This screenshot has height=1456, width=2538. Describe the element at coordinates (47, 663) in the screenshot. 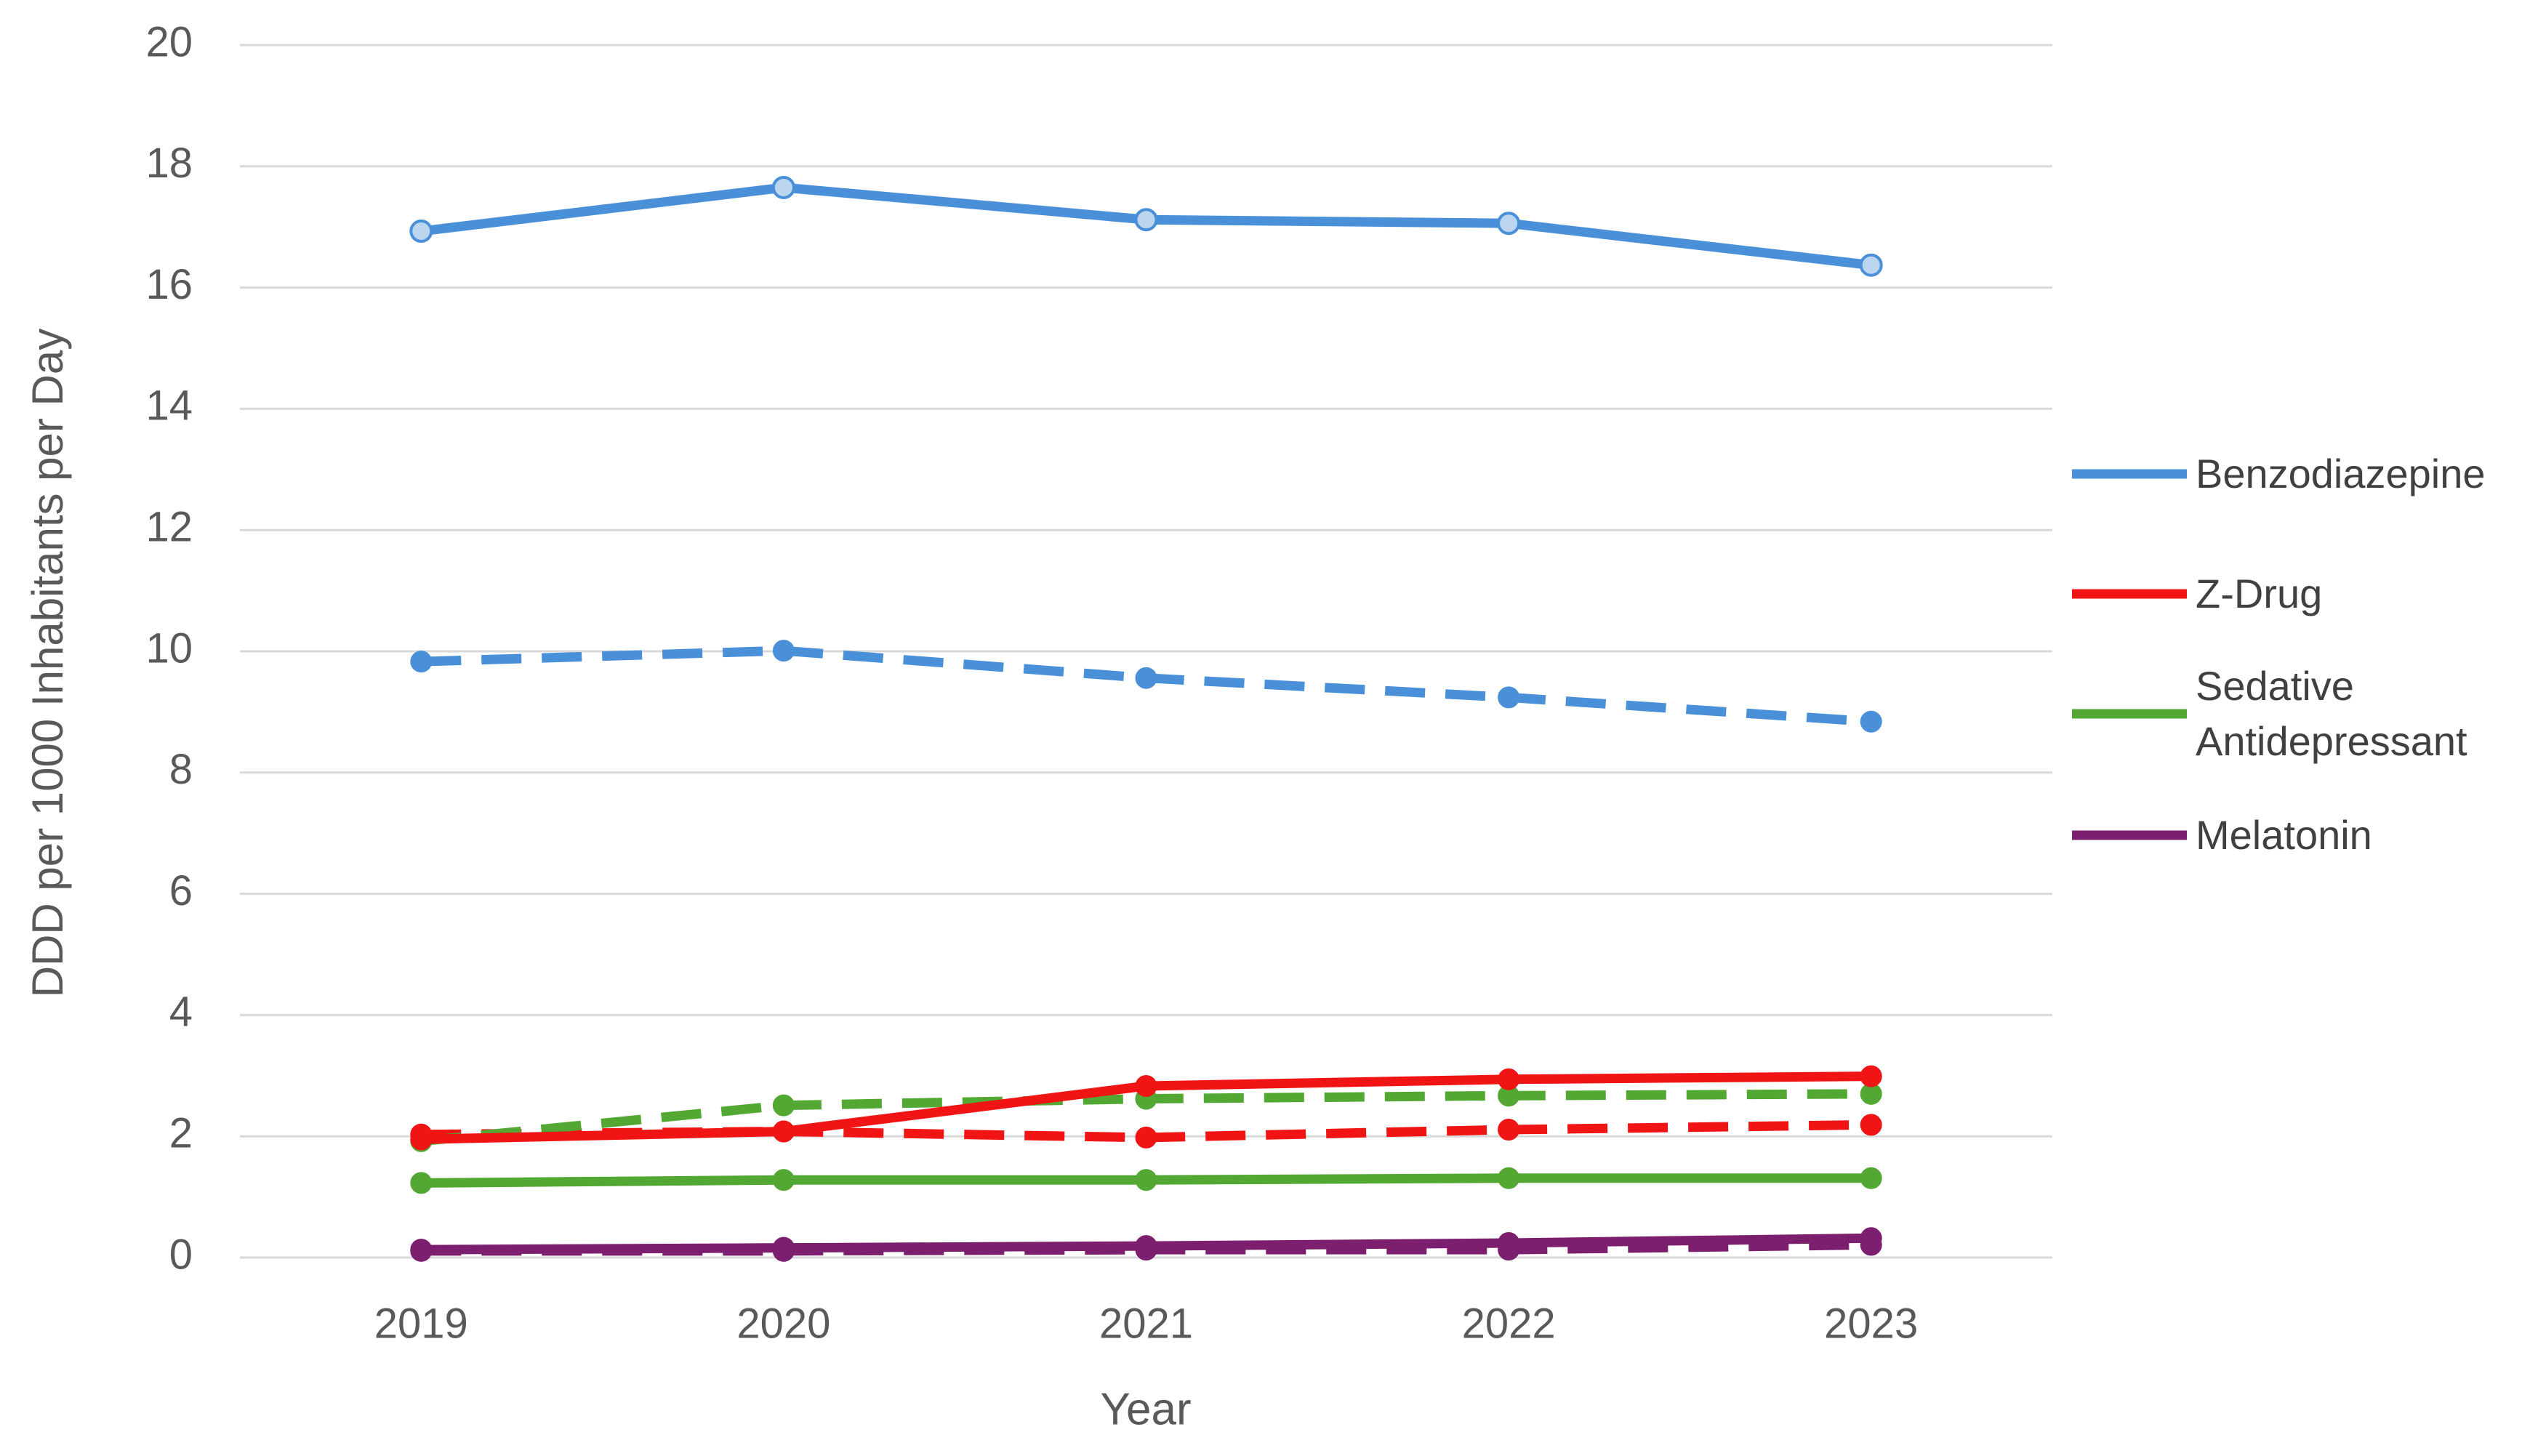

I see `y-axis-title: DDD per 1000 Inhabitants per Day` at that location.